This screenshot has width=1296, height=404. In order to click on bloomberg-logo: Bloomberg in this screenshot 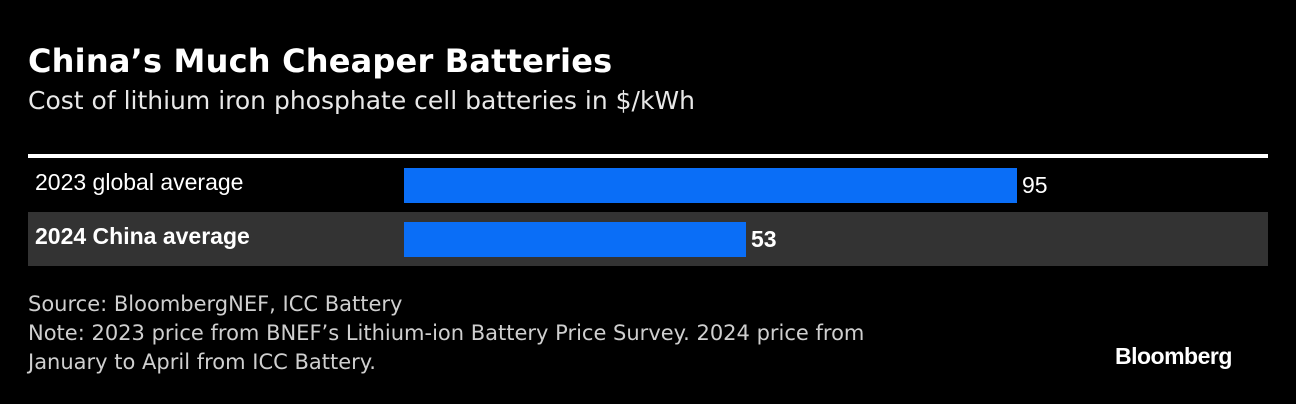, I will do `click(1173, 356)`.